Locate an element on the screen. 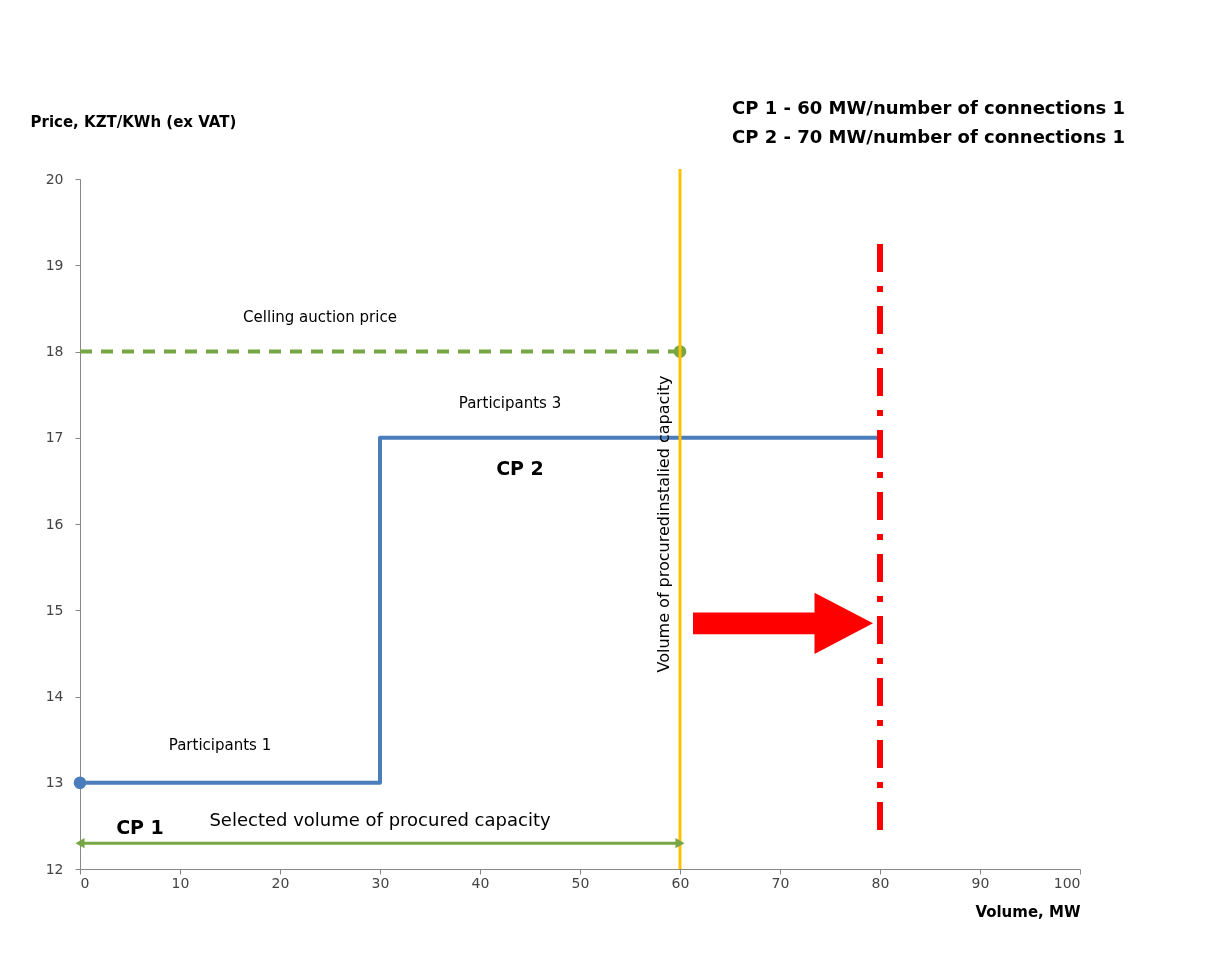 The width and height of the screenshot is (1227, 953). x-tick-label: 100 is located at coordinates (1067, 882).